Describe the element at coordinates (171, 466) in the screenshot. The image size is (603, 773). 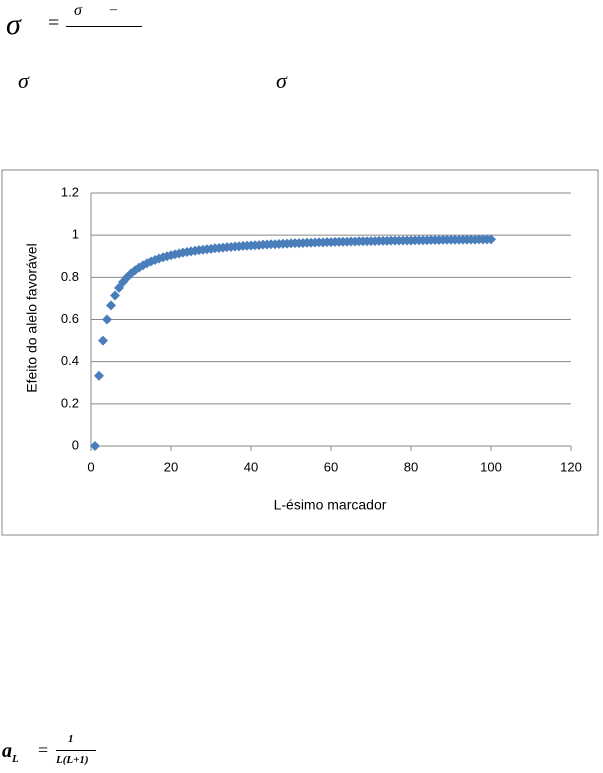
I see `x-tick-label: 20` at that location.